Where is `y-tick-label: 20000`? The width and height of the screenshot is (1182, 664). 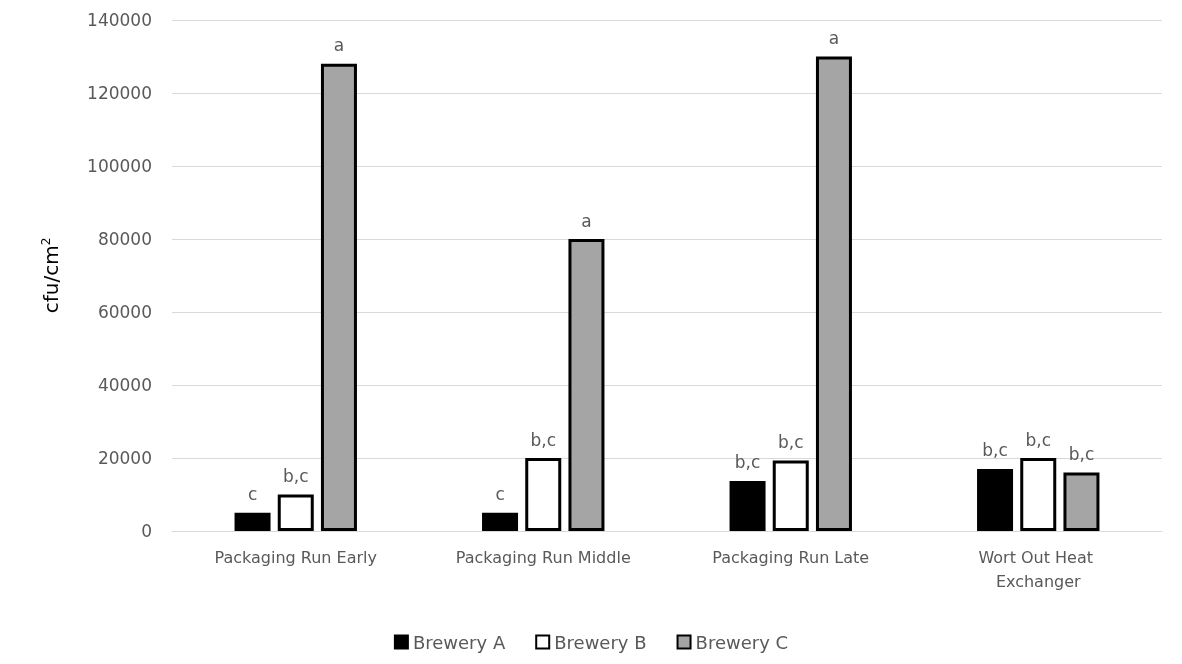 y-tick-label: 20000 is located at coordinates (124, 458).